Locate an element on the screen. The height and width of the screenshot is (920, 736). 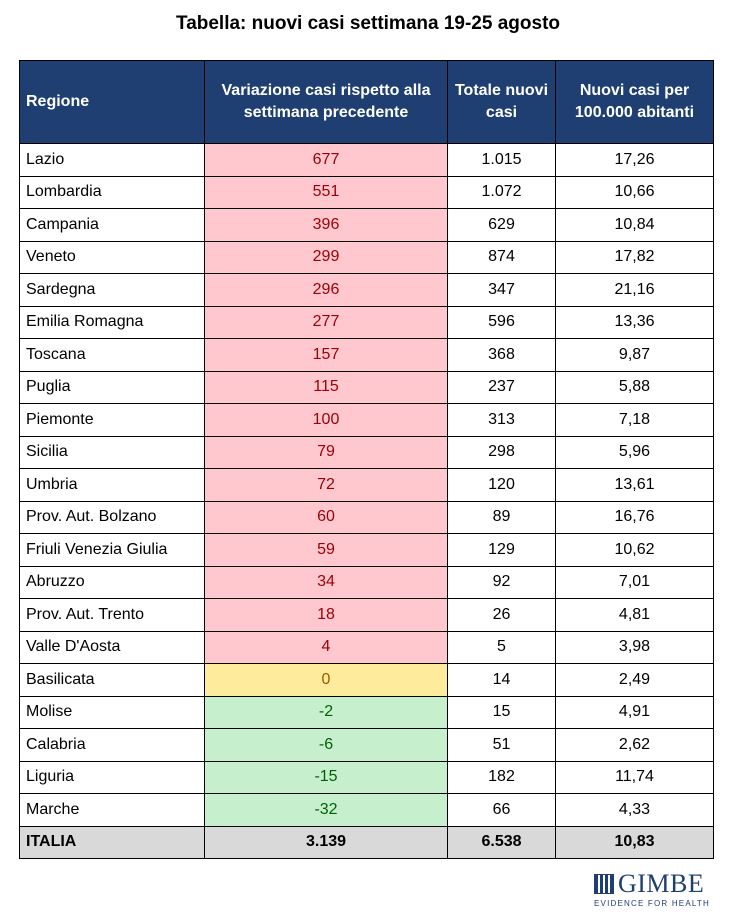
variation-cell: 60 is located at coordinates (326, 517).